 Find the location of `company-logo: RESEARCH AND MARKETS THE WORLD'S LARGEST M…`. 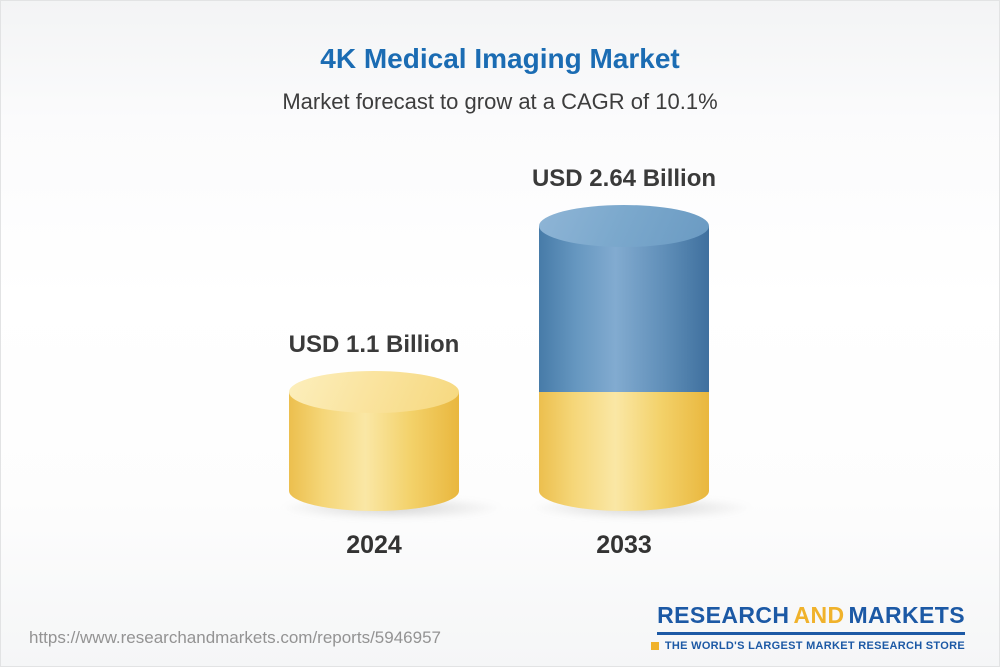

company-logo: RESEARCH AND MARKETS THE WORLD'S LARGEST M… is located at coordinates (807, 627).